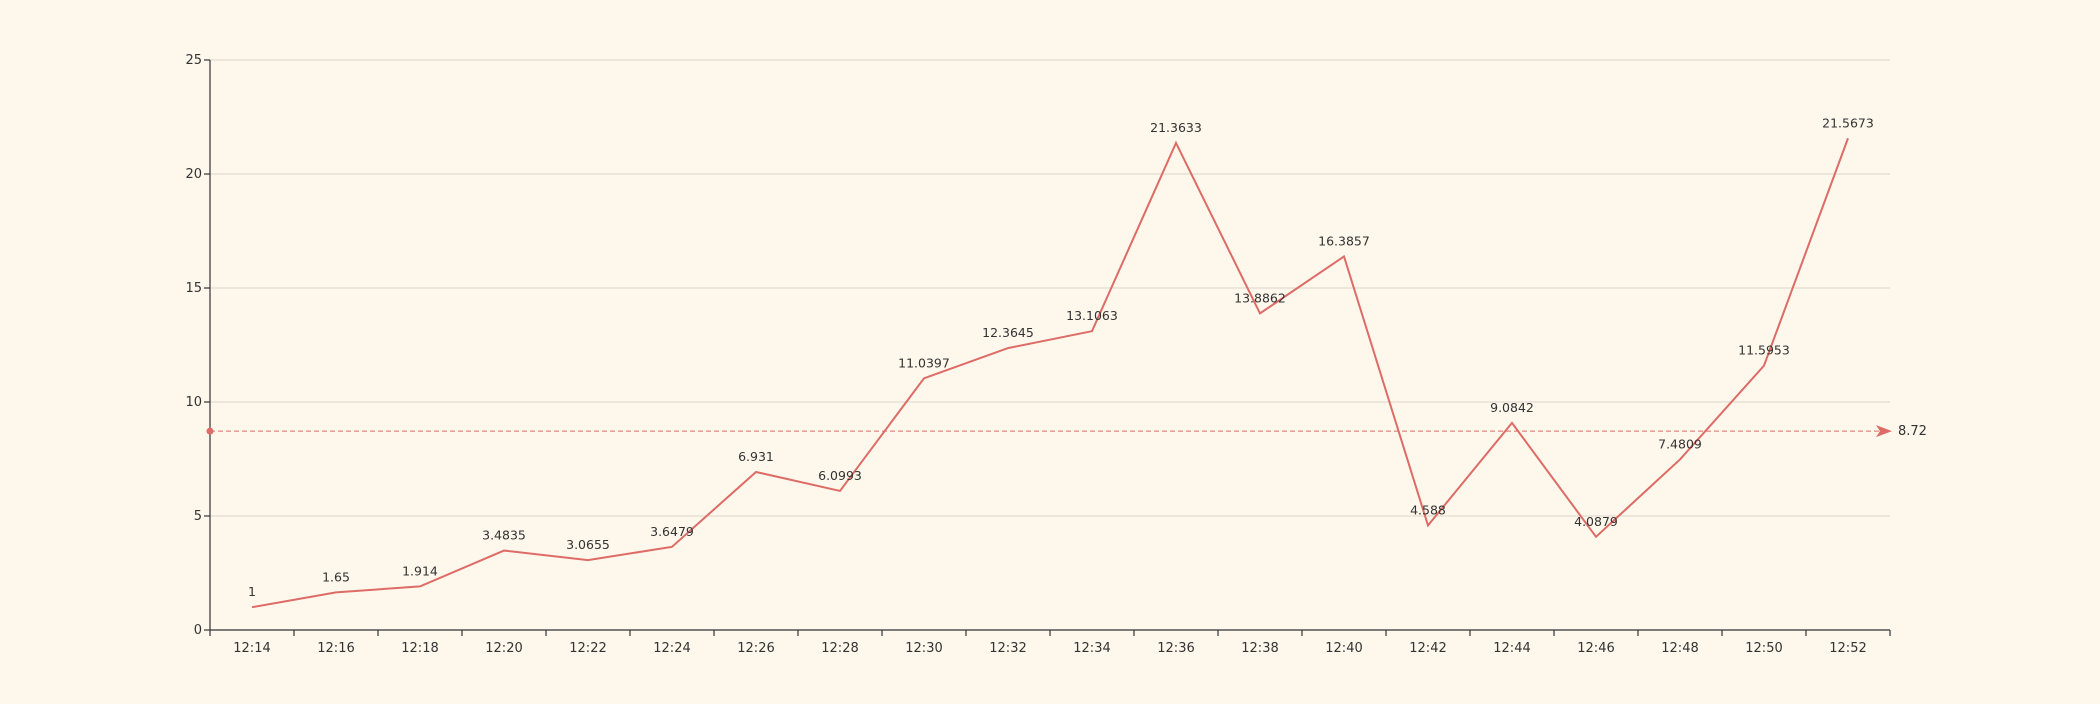  What do you see at coordinates (1763, 648) in the screenshot?
I see `x-tick-label: 12:50` at bounding box center [1763, 648].